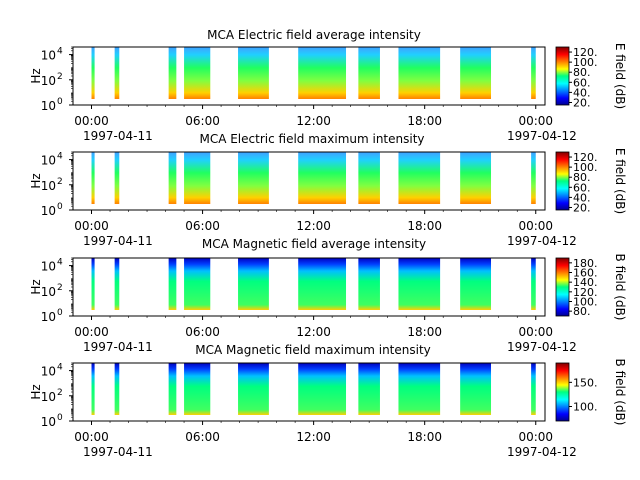  Describe the element at coordinates (118, 452) in the screenshot. I see `date-left-b-max: 1997-04-11` at that location.